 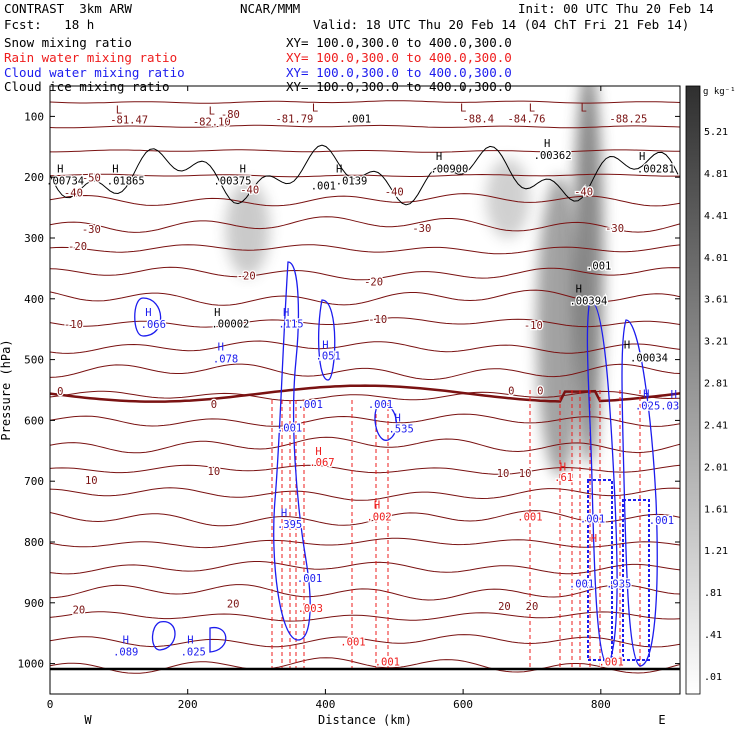 I want to click on x-tick-label: 0, so click(x=50, y=704).